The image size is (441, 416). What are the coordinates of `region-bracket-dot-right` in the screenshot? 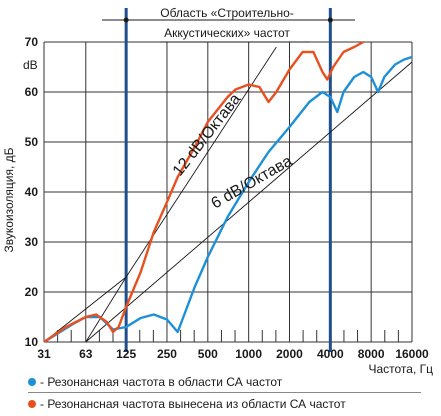 It's located at (330, 20).